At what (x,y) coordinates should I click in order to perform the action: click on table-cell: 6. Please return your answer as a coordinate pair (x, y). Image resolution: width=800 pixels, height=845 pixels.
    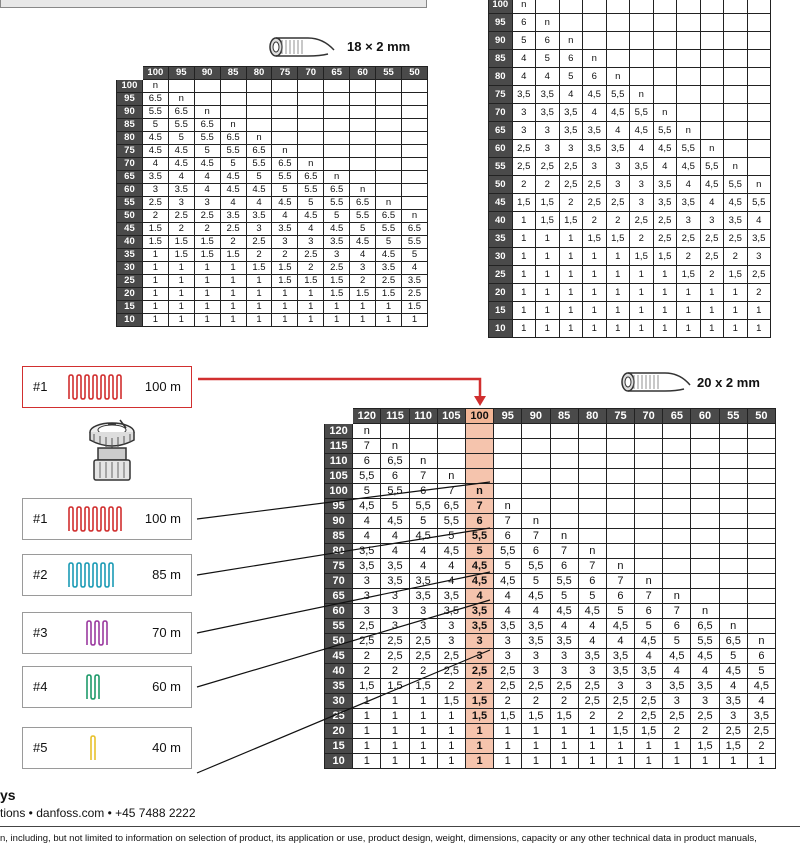
    Looking at the image, I should click on (761, 656).